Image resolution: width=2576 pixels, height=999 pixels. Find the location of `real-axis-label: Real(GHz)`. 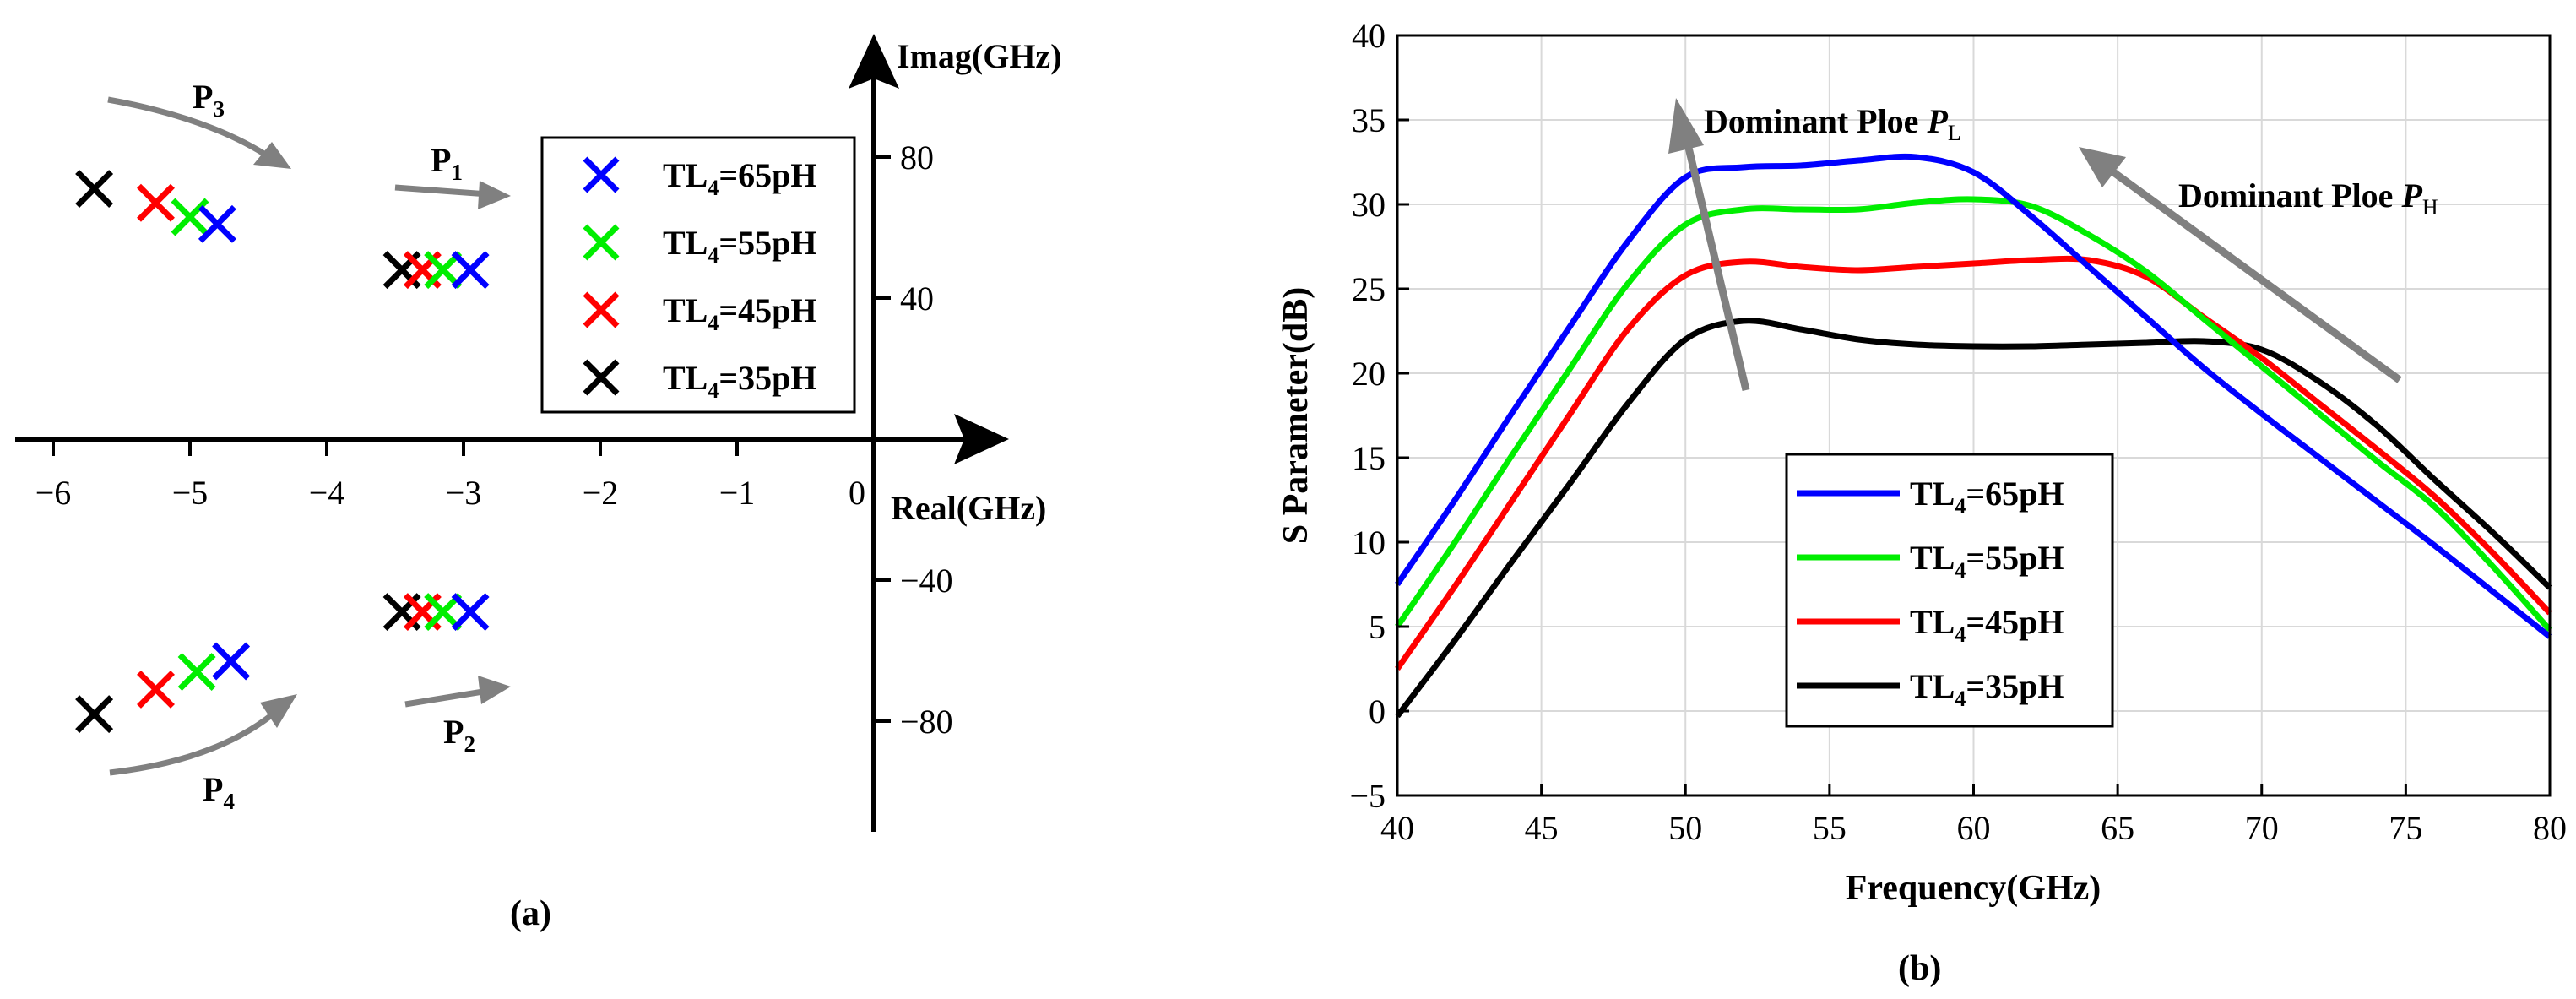

real-axis-label: Real(GHz) is located at coordinates (968, 508).